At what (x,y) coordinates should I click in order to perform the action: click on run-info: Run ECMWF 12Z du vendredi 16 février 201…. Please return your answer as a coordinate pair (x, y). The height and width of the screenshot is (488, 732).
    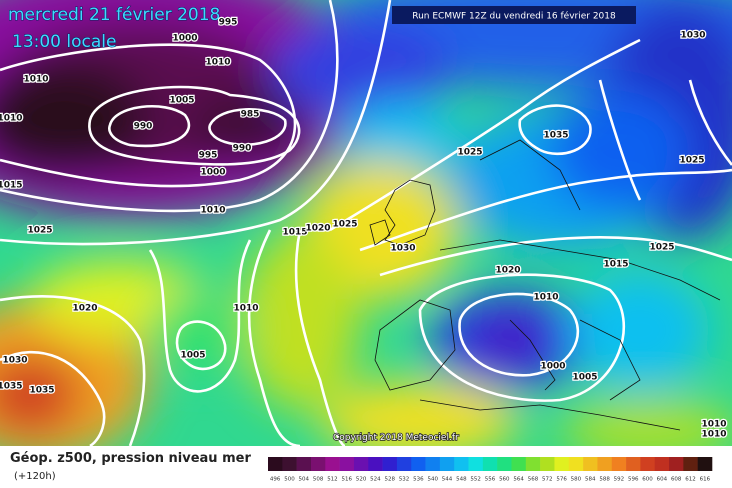
    Looking at the image, I should click on (514, 16).